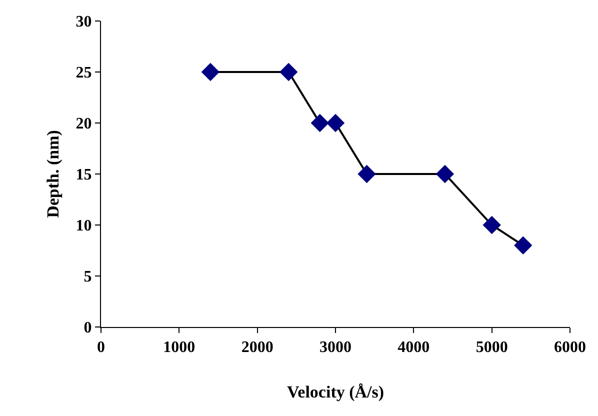 The width and height of the screenshot is (598, 416). Describe the element at coordinates (414, 347) in the screenshot. I see `x-tick-label: 4000` at that location.